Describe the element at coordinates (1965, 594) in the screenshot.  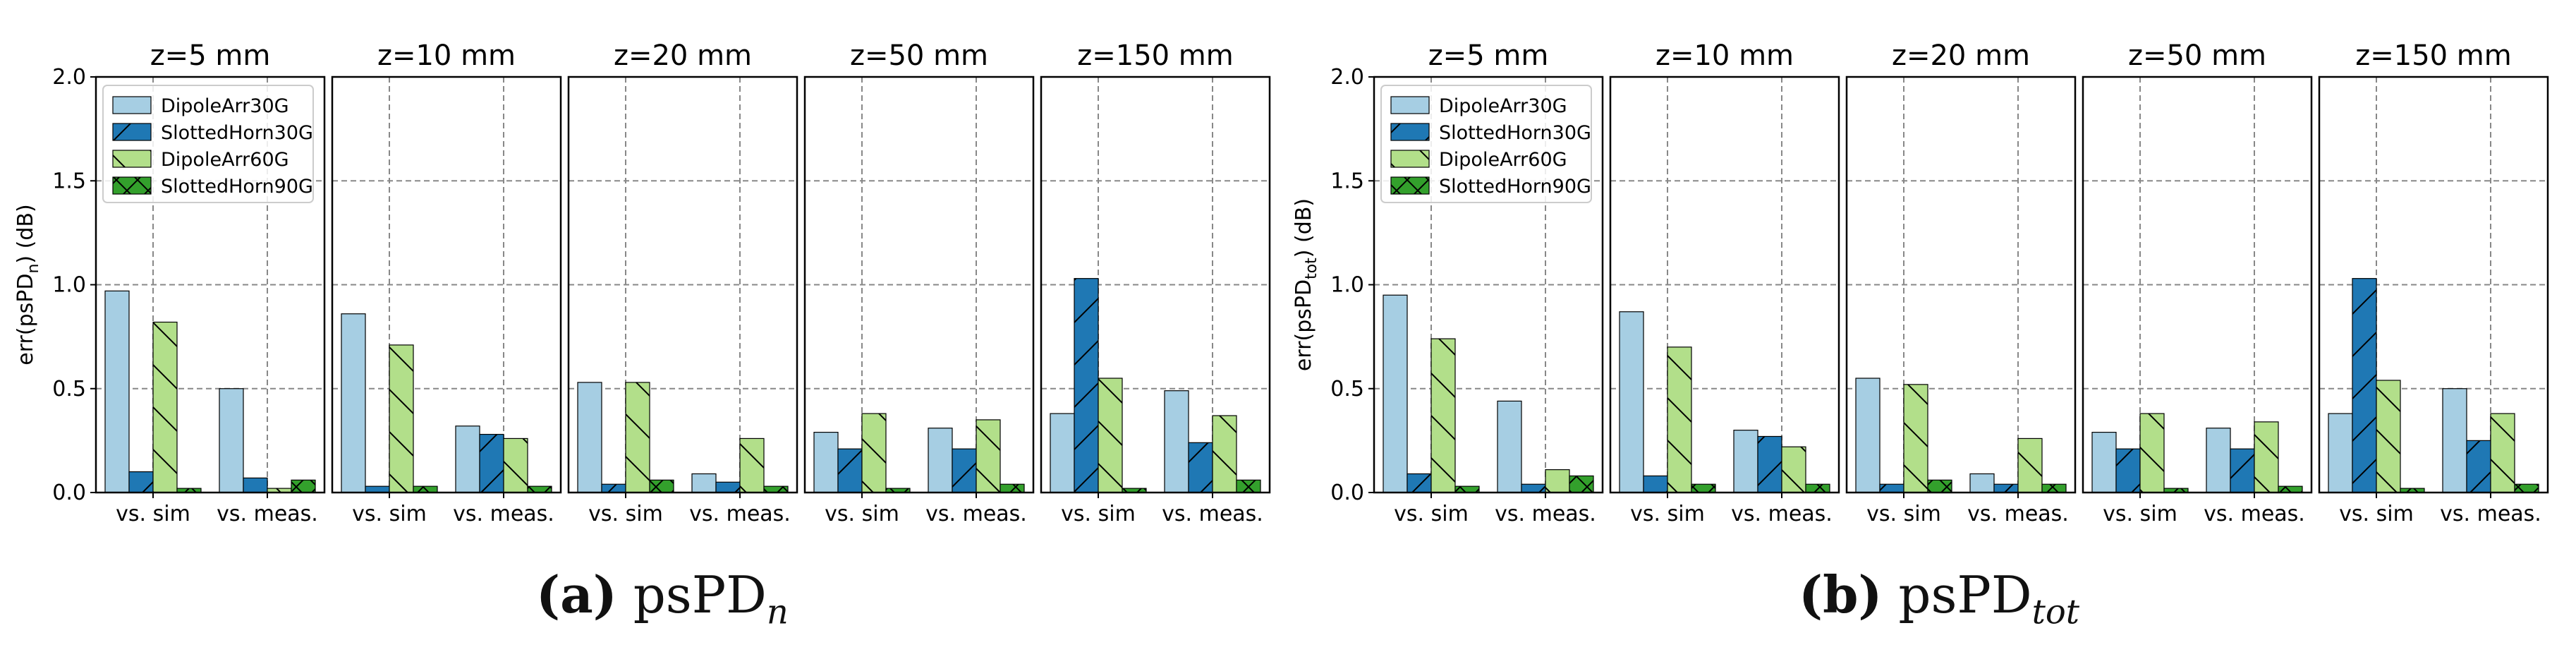
I see `caption-b-text: psPD` at that location.